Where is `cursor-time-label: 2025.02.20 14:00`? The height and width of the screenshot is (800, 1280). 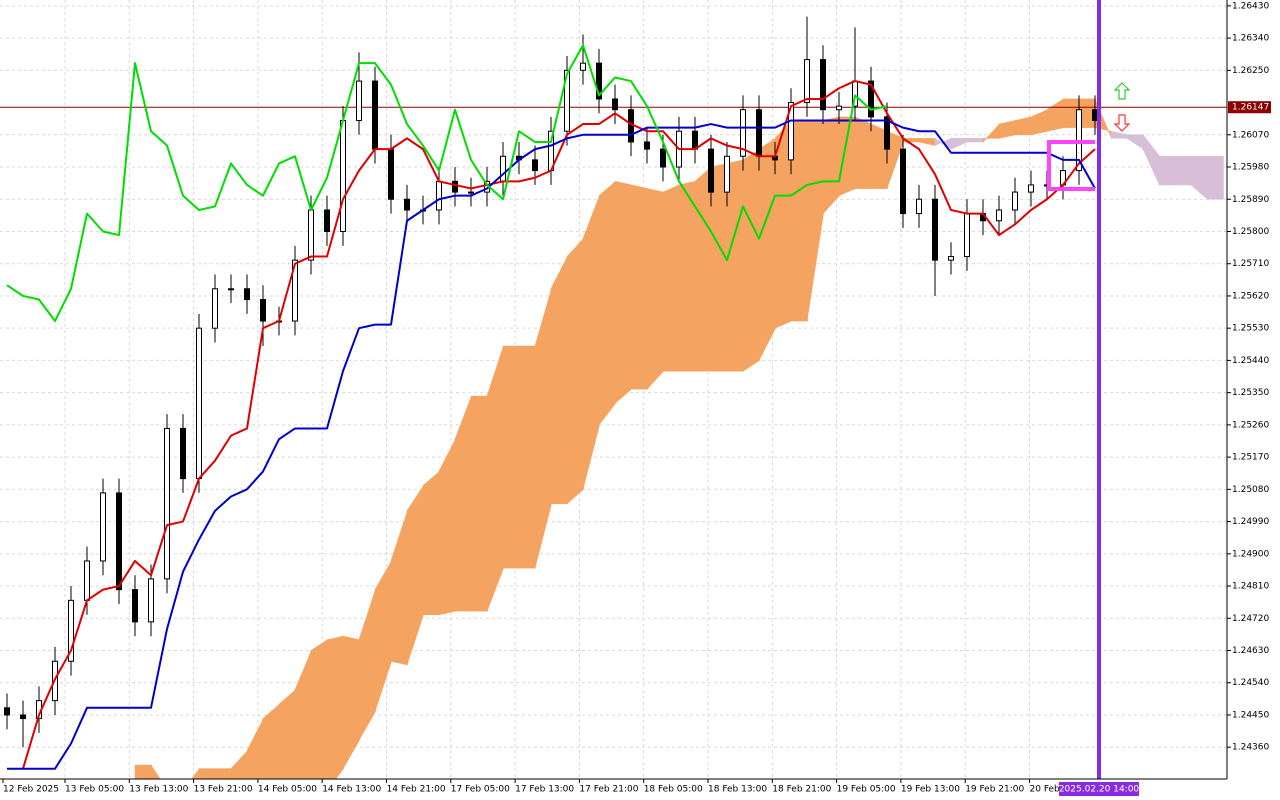 cursor-time-label: 2025.02.20 14:00 is located at coordinates (1099, 790).